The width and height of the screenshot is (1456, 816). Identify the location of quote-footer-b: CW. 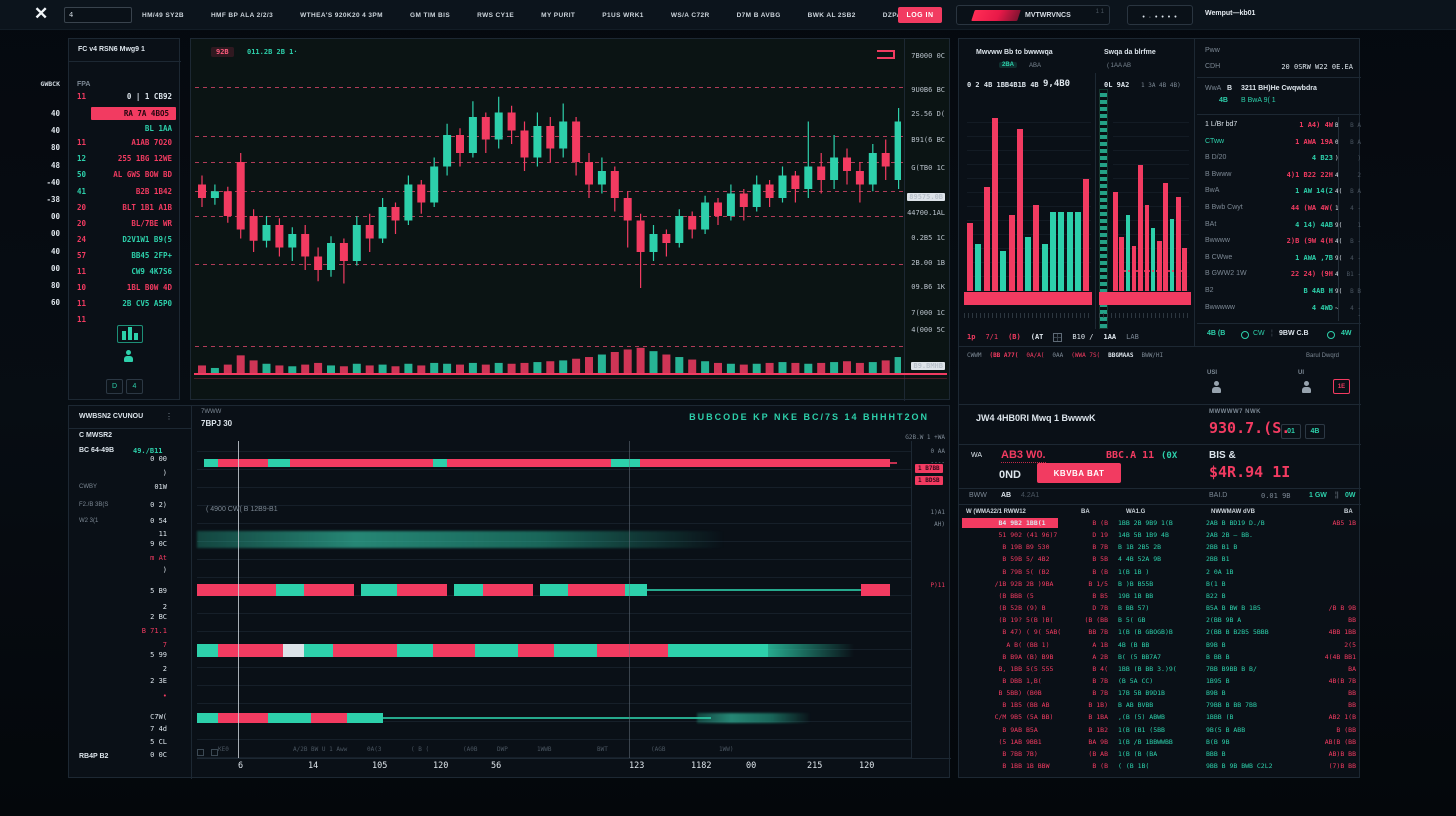
(1259, 333).